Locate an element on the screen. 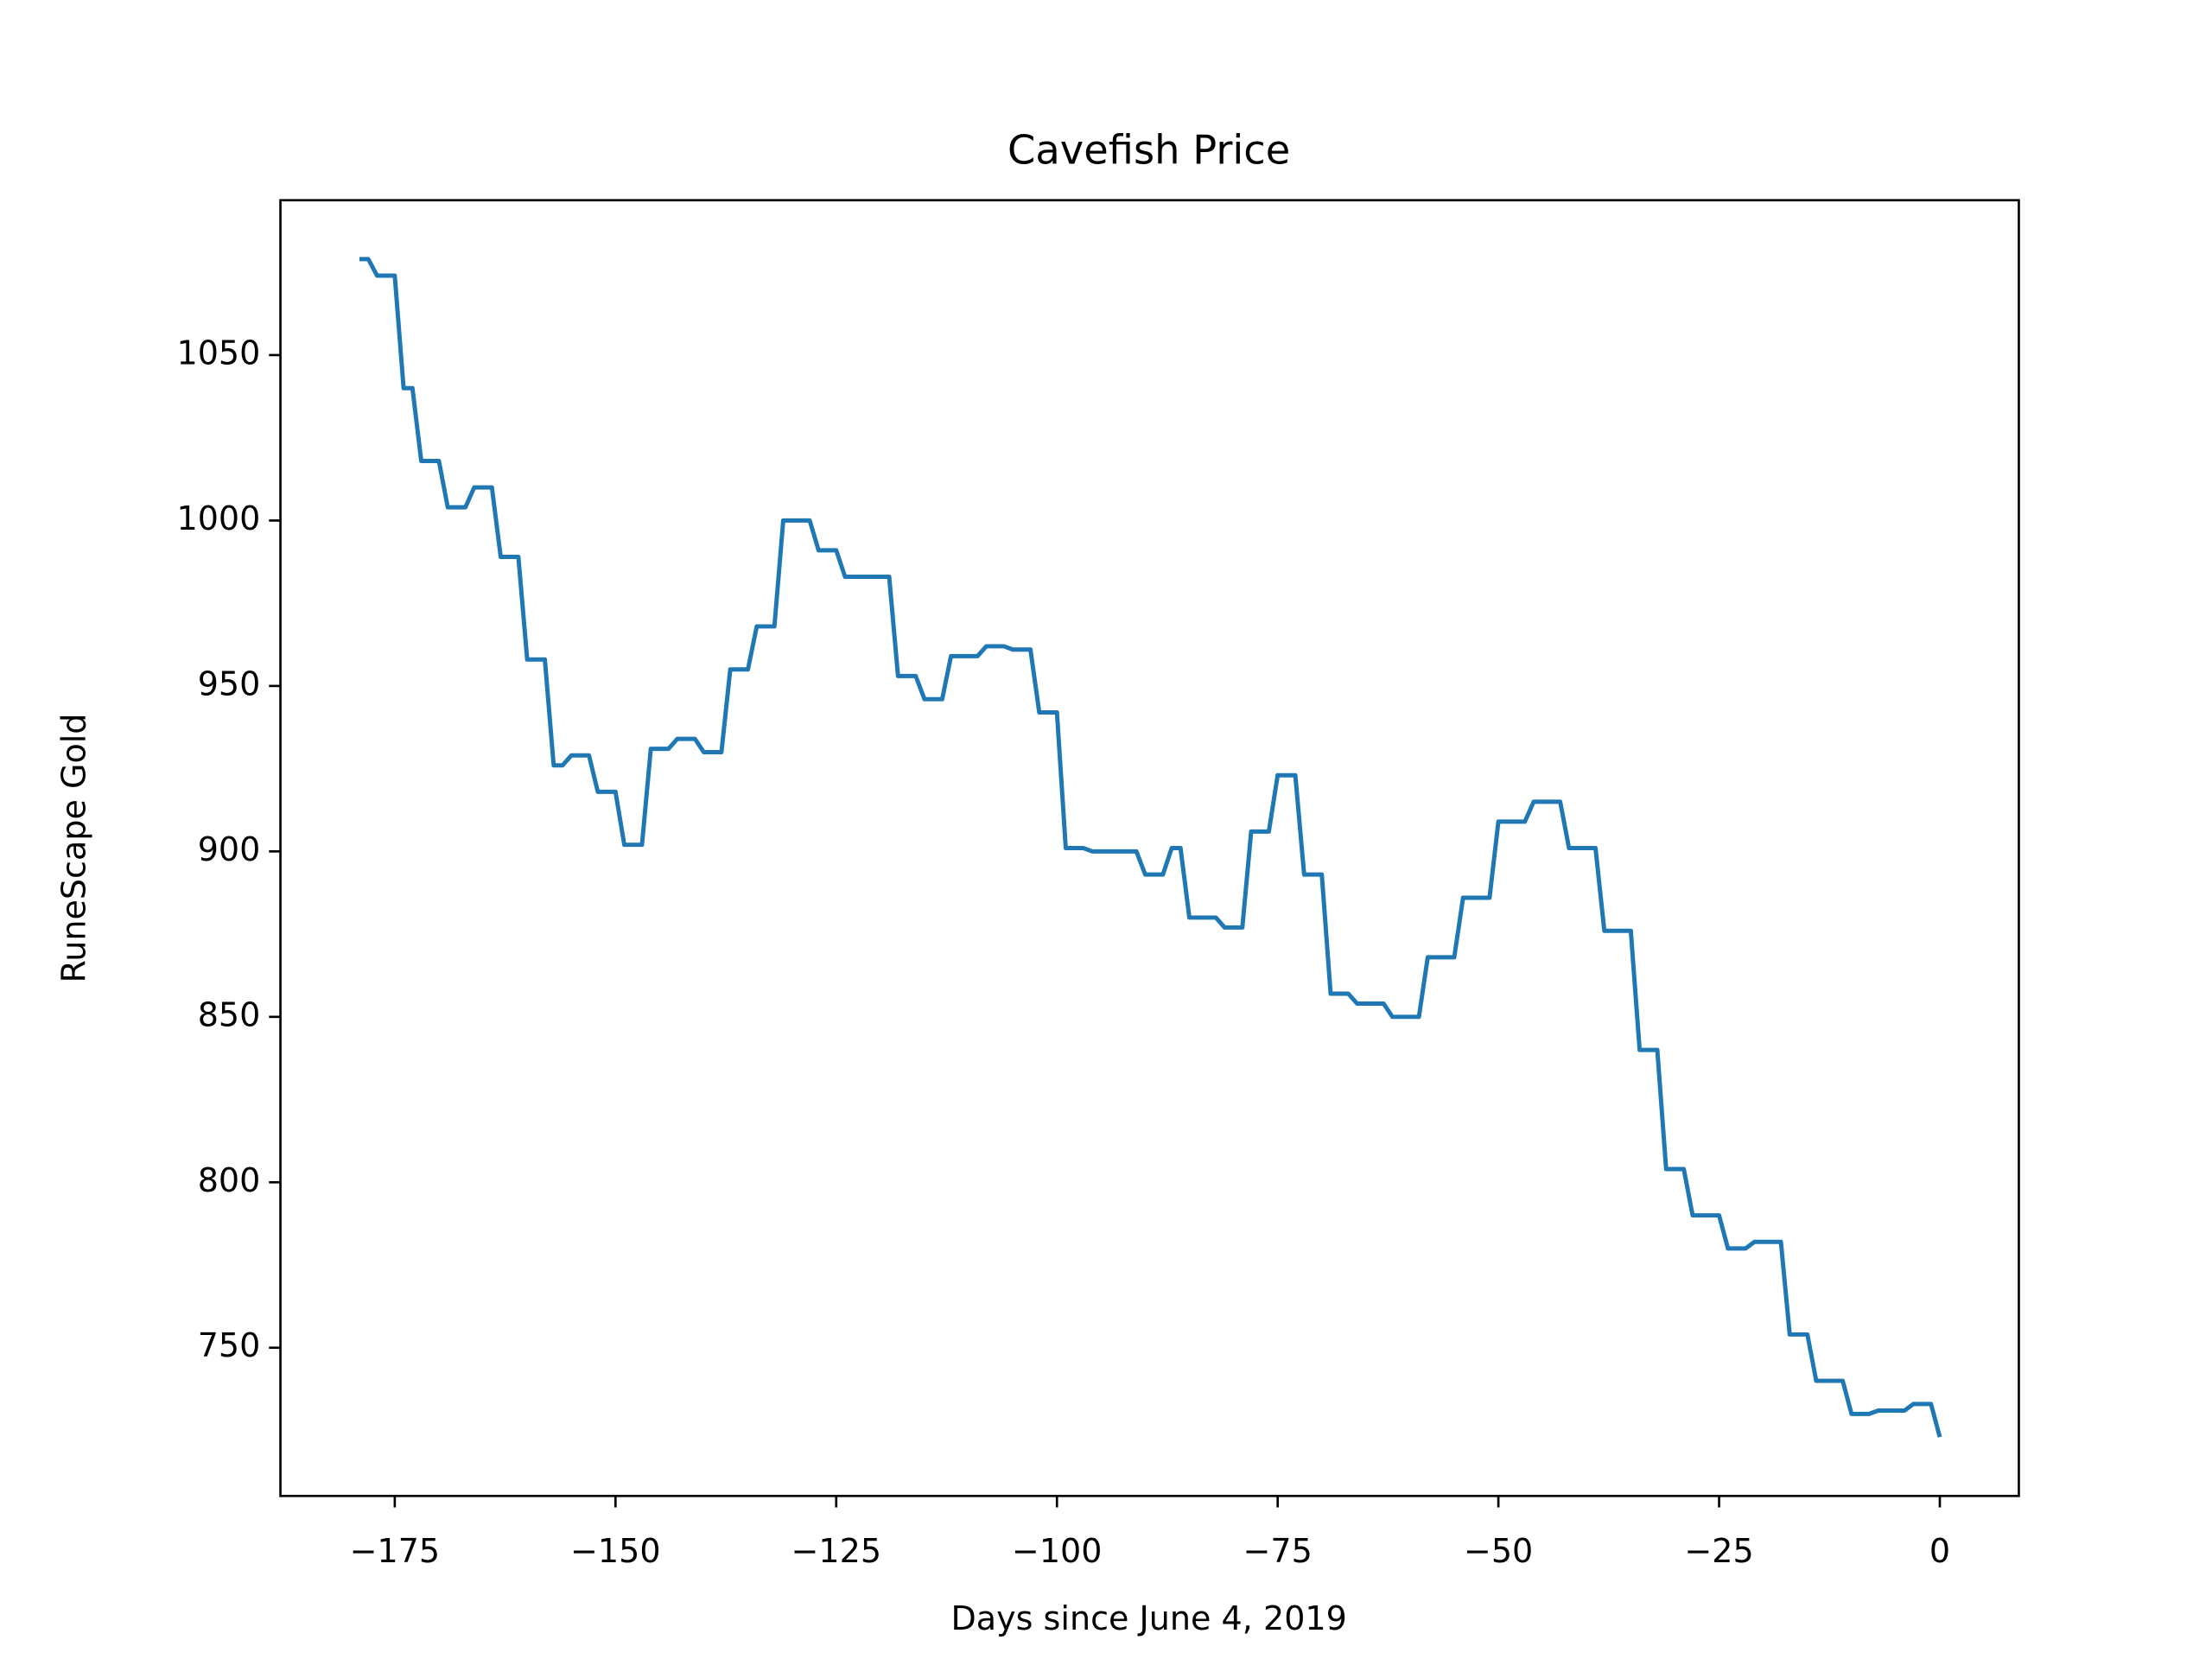 Image resolution: width=2212 pixels, height=1659 pixels. y-tick-label: 1000 is located at coordinates (218, 518).